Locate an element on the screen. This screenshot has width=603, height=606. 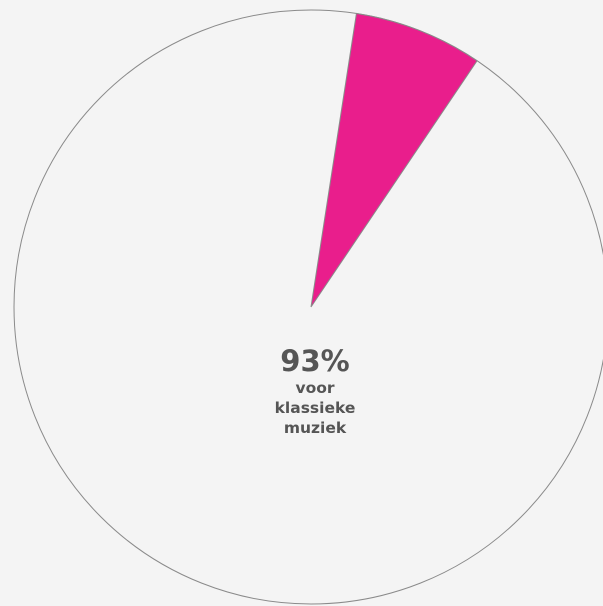
label-line-3: muziek is located at coordinates (315, 428).